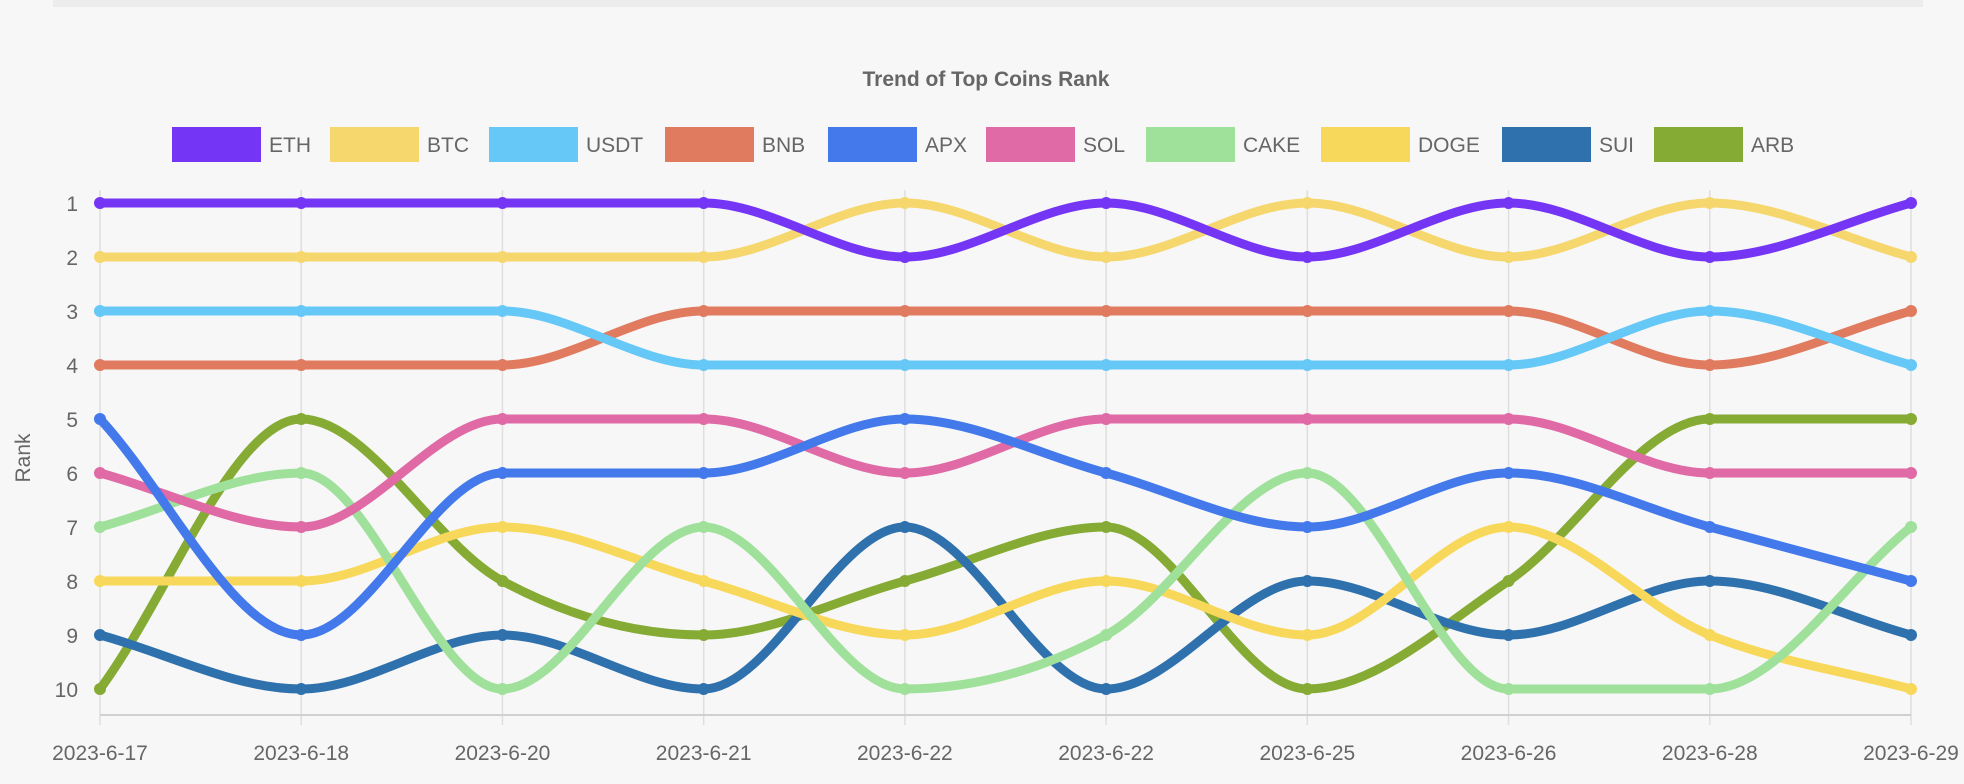 The height and width of the screenshot is (784, 1964). What do you see at coordinates (1223, 144) in the screenshot?
I see `legend-item-cake: CAKE` at bounding box center [1223, 144].